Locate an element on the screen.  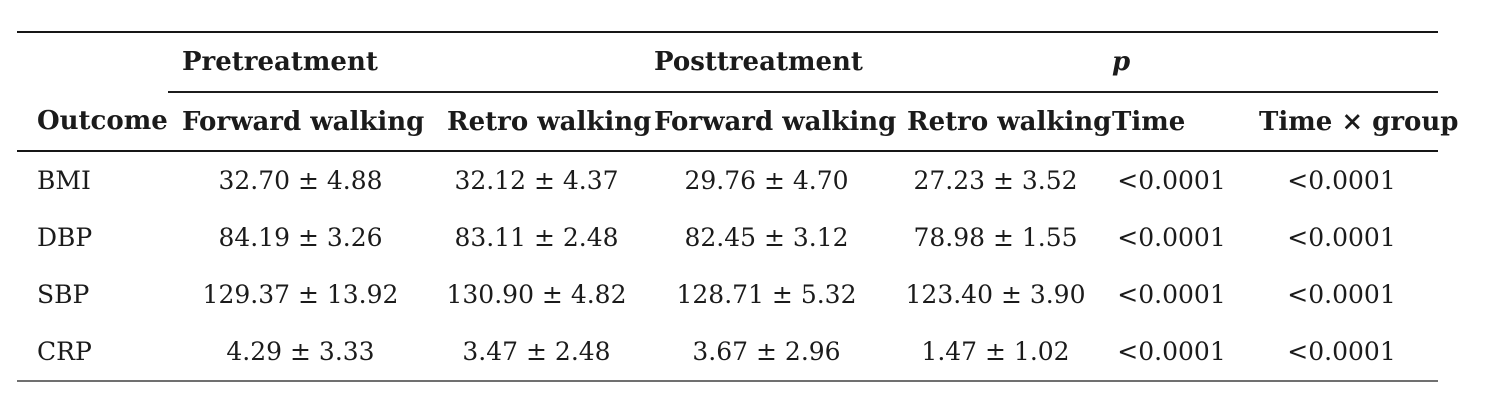
value-cell: 29.76 ± 4.70 is located at coordinates (766, 180).